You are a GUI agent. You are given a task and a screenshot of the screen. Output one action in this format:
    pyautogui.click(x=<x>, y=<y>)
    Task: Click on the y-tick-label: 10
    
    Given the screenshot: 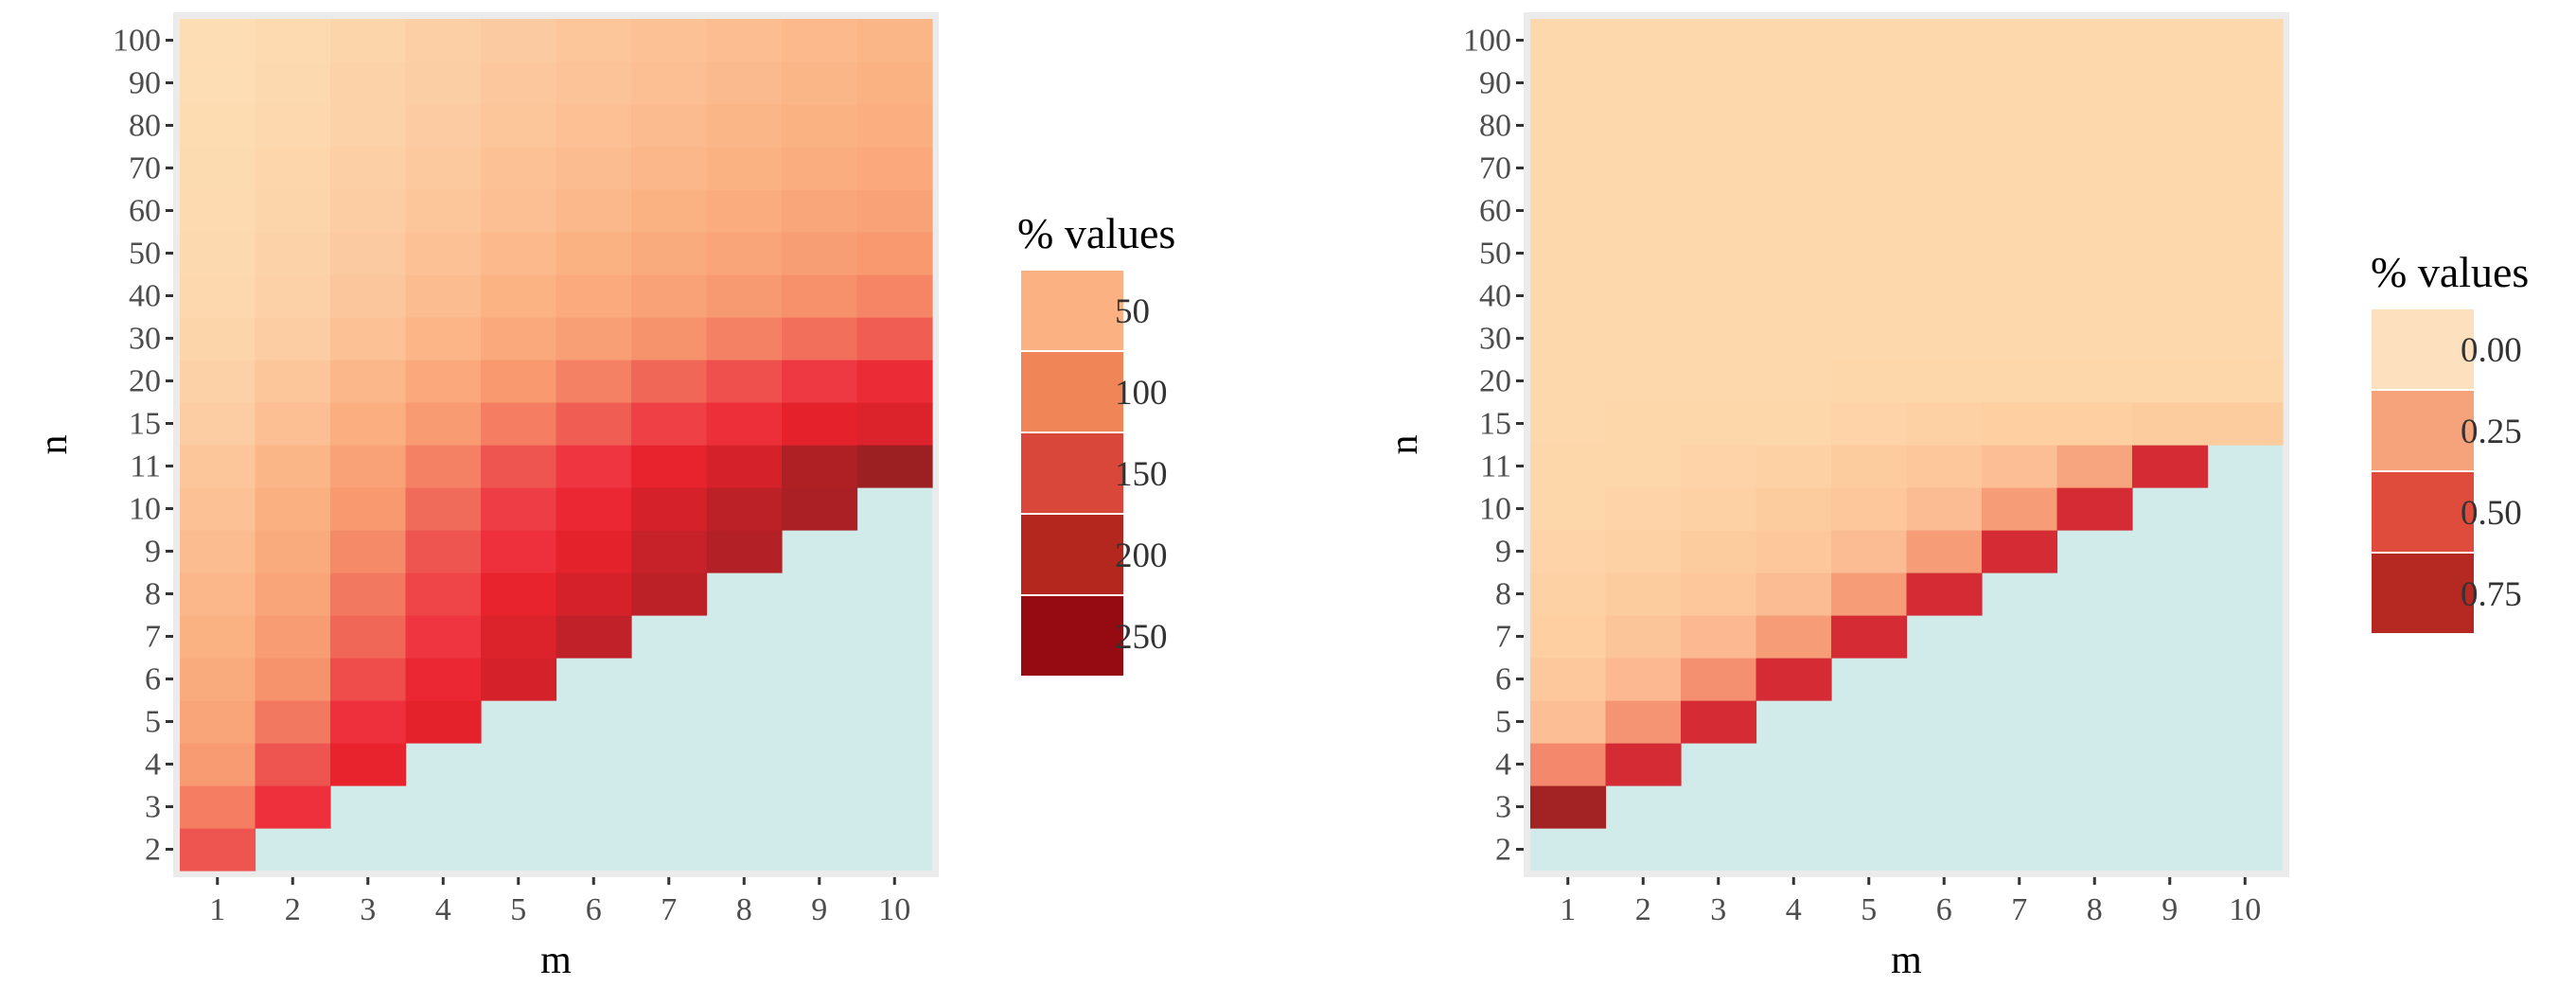 What is the action you would take?
    pyautogui.click(x=1495, y=509)
    